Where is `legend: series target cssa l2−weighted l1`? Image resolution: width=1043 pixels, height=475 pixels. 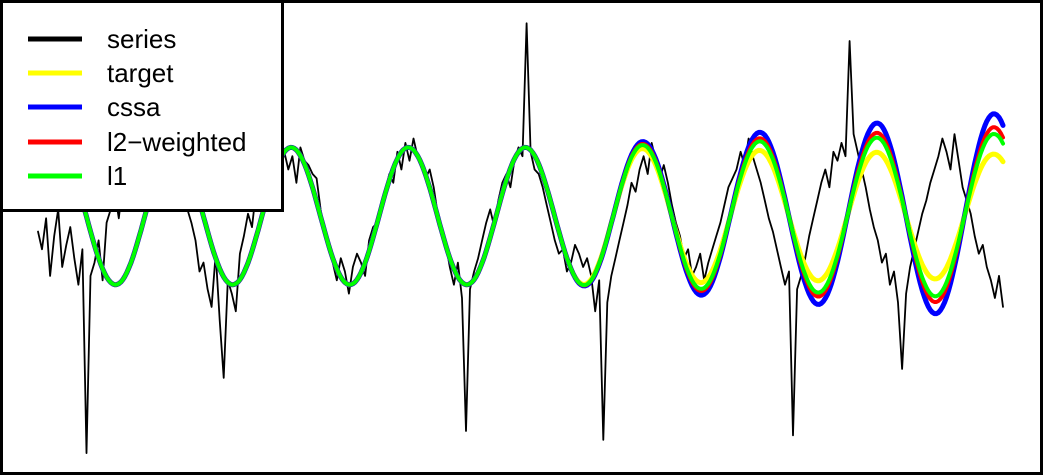
legend: series target cssa l2−weighted l1 is located at coordinates (142, 106).